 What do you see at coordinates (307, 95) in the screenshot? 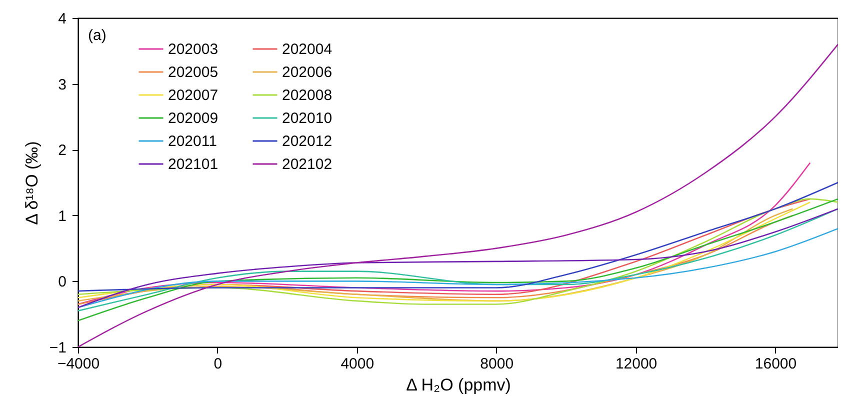
I see `legend-label: 202008` at bounding box center [307, 95].